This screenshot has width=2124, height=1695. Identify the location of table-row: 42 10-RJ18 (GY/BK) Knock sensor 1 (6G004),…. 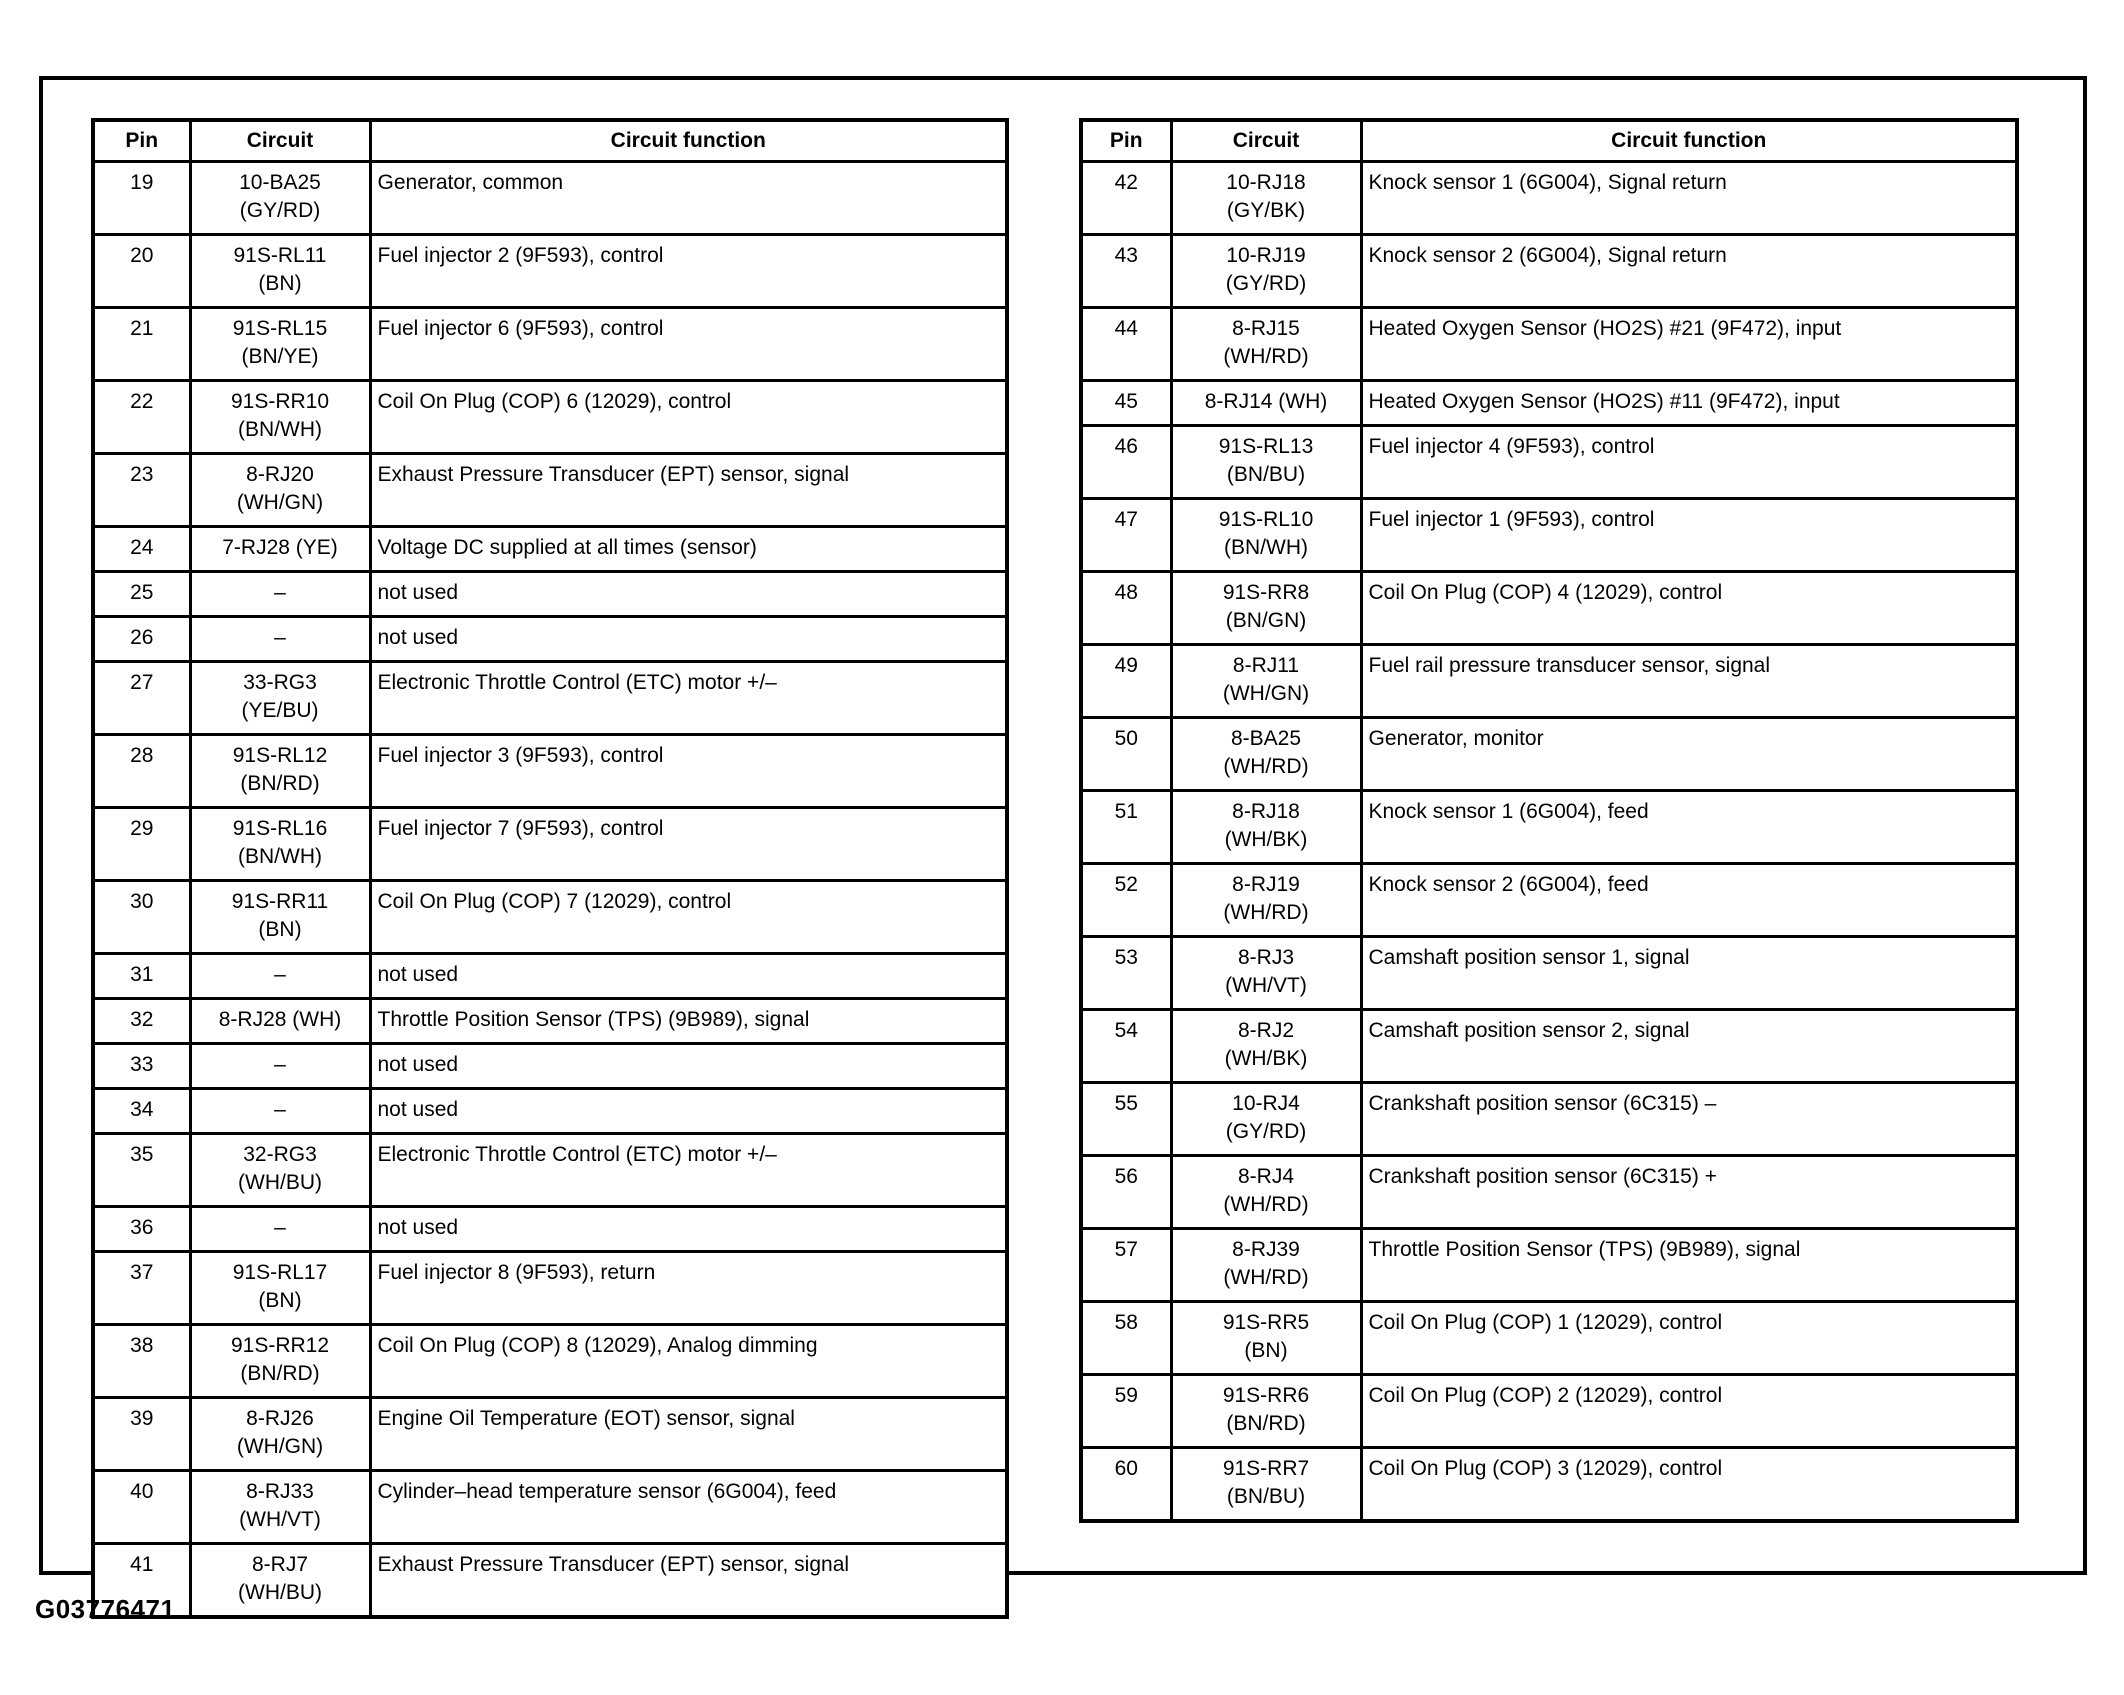
(1549, 198).